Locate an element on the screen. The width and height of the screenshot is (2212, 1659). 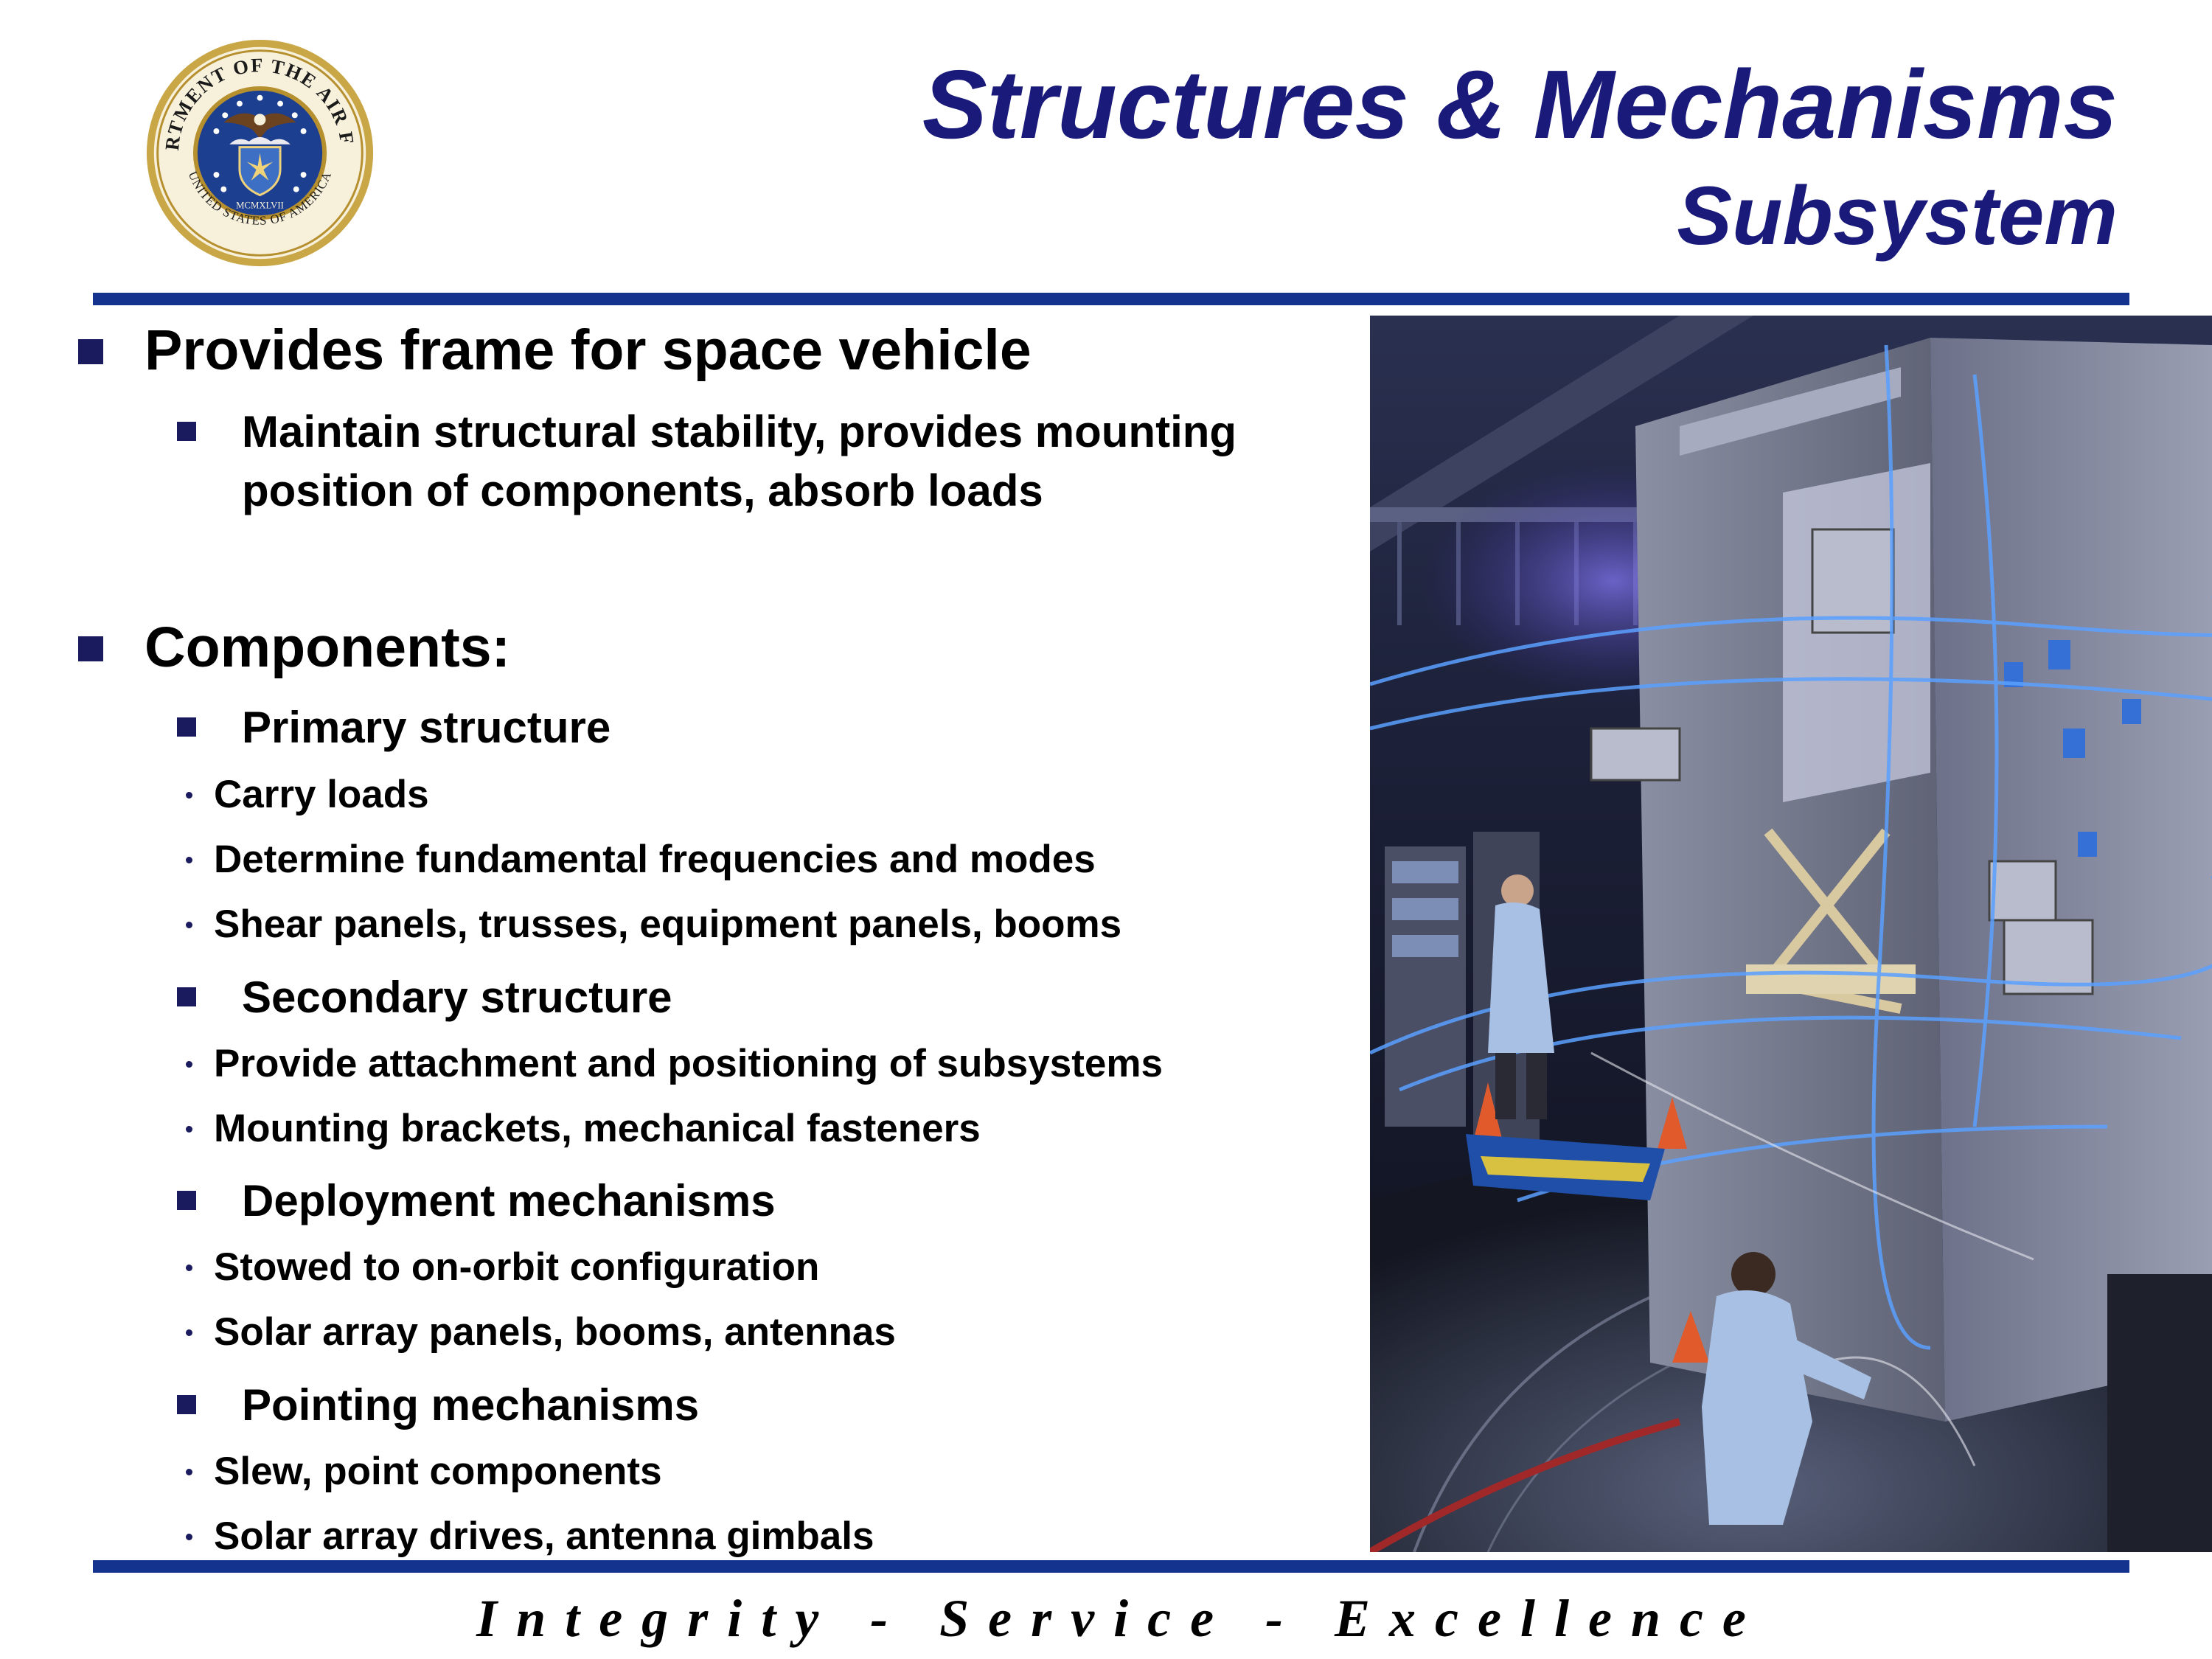
bullet-text: Mounting brackets, mechanical fasteners is located at coordinates (597, 1128).